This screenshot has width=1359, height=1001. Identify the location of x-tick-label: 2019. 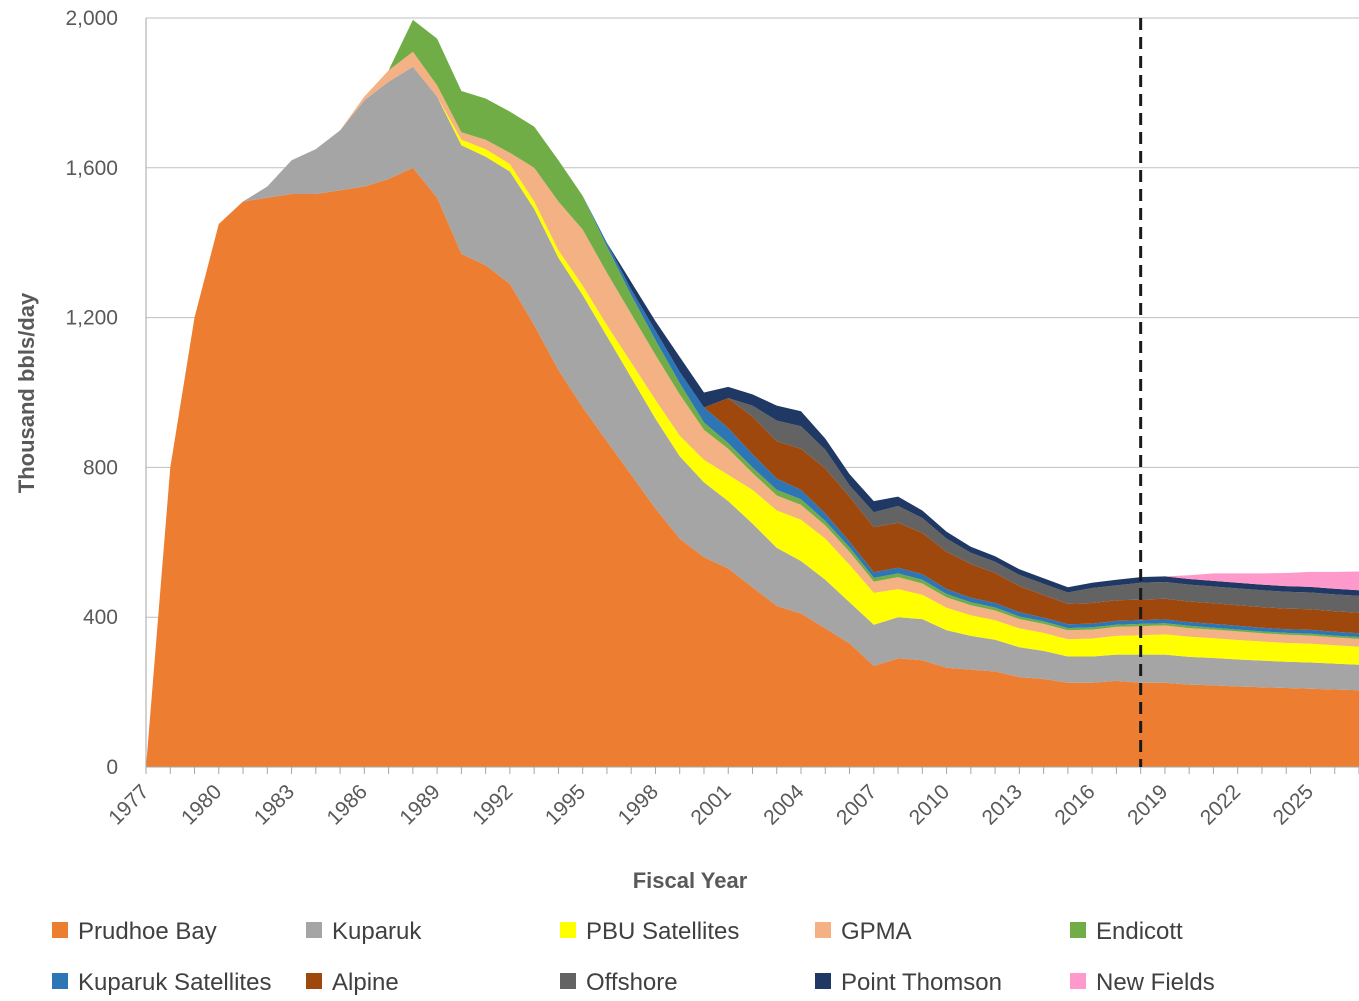
(1147, 804).